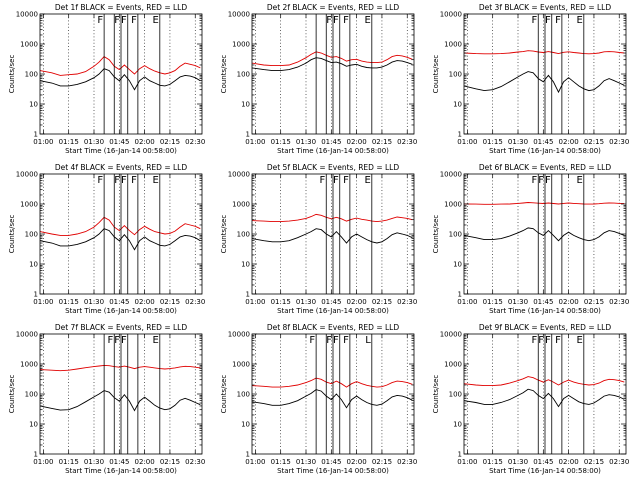 Image resolution: width=640 pixels, height=480 pixels. I want to click on panel-title: Det 9f BLACK = Events, RED = LLD, so click(545, 327).